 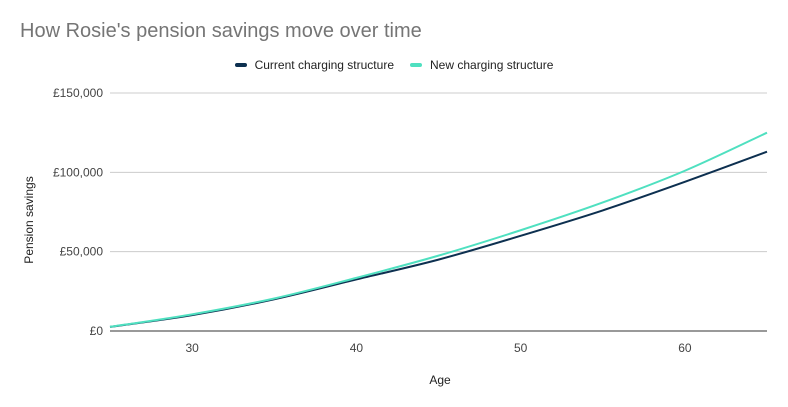 I want to click on legend-item-new: New charging structure, so click(x=481, y=65).